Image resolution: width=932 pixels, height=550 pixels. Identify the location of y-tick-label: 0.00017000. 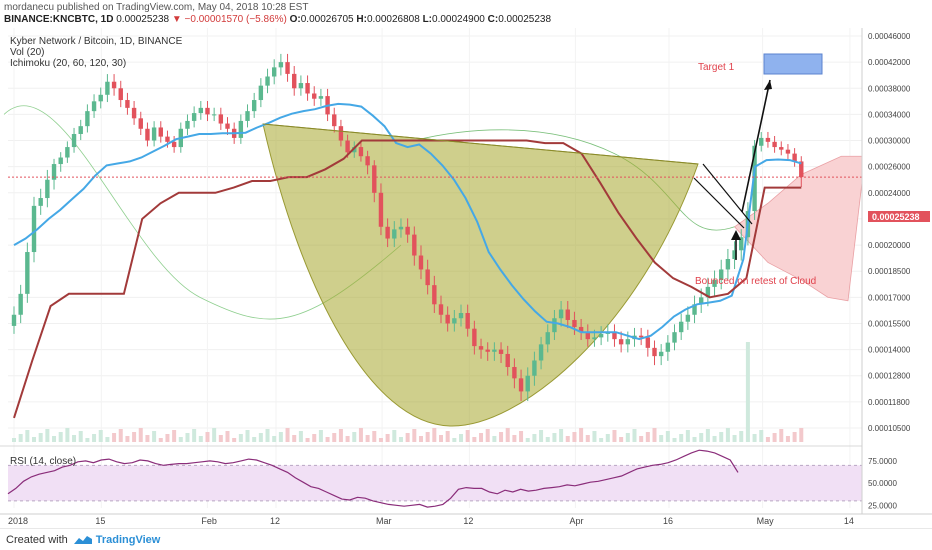
(889, 297).